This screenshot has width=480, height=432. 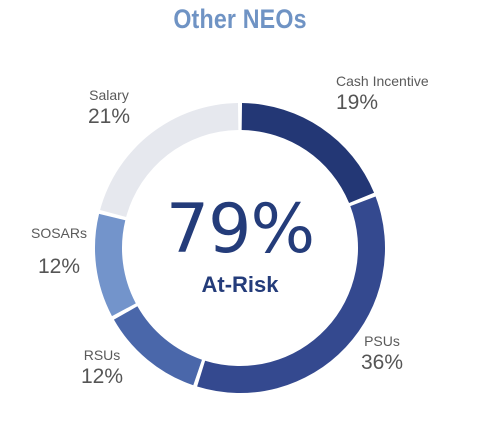 I want to click on slice-name: Salary, so click(x=109, y=95).